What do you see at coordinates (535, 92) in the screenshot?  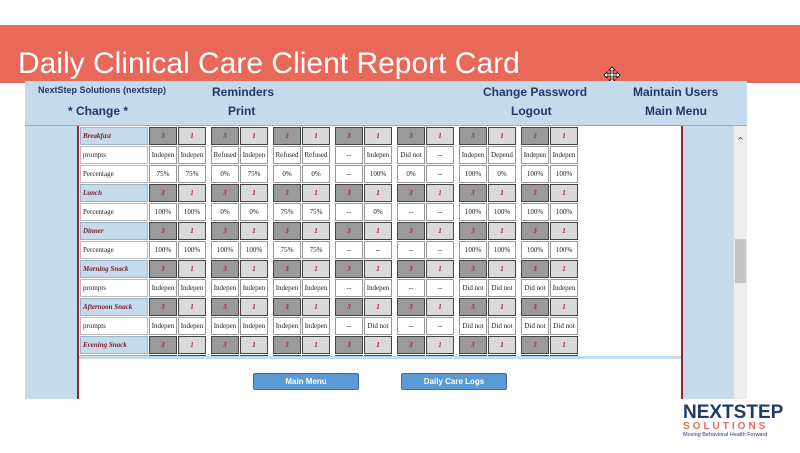 I see `change-password-link: Change Password` at bounding box center [535, 92].